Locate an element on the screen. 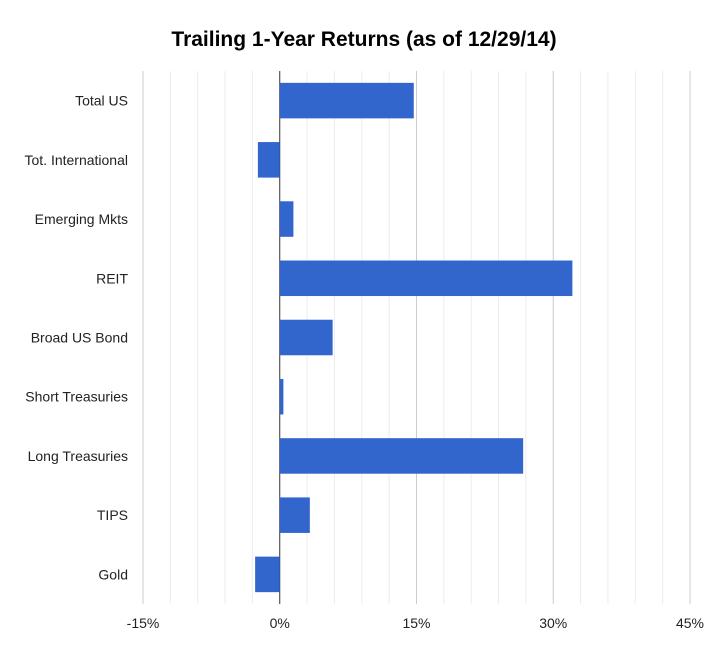  bar-gold is located at coordinates (267, 574).